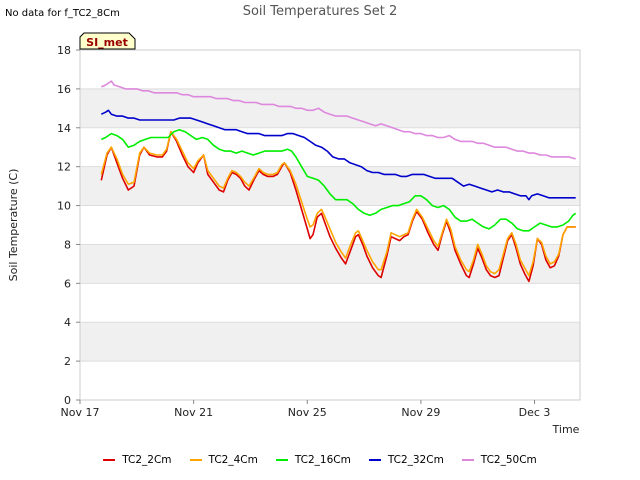  Describe the element at coordinates (535, 412) in the screenshot. I see `x-tick-label: Dec 3` at that location.